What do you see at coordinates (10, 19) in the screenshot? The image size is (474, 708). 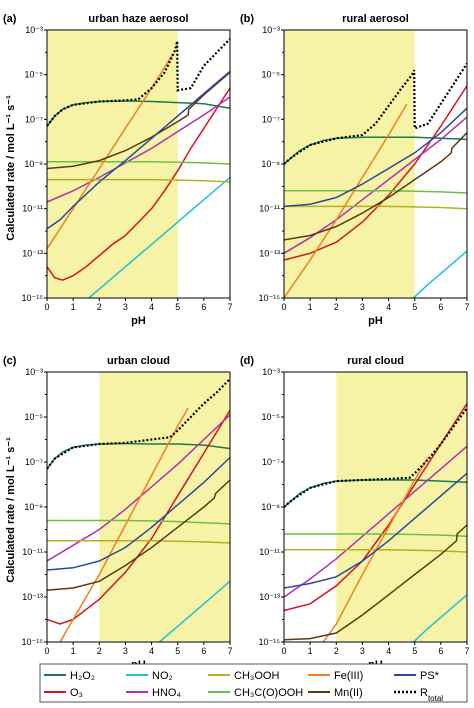 I see `panel-letter: (a)` at bounding box center [10, 19].